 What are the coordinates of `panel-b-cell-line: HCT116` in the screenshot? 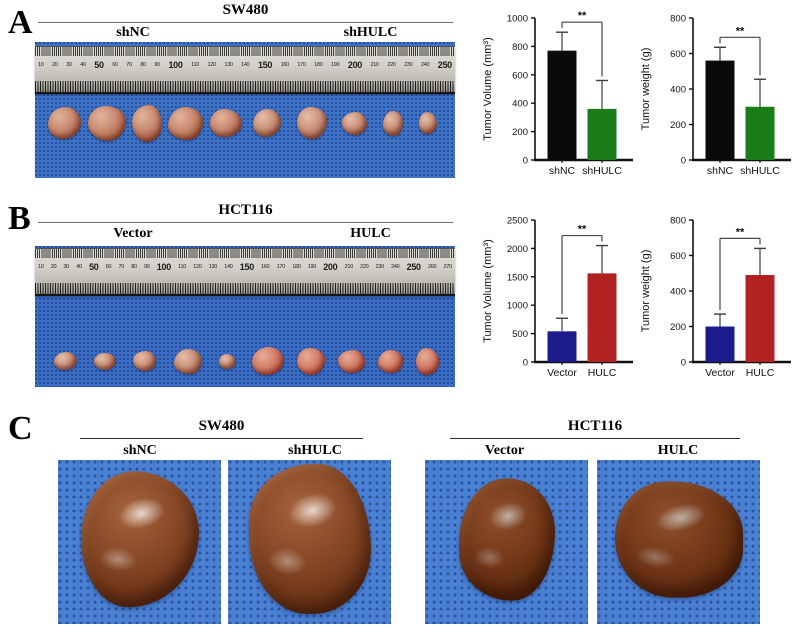 It's located at (245, 210).